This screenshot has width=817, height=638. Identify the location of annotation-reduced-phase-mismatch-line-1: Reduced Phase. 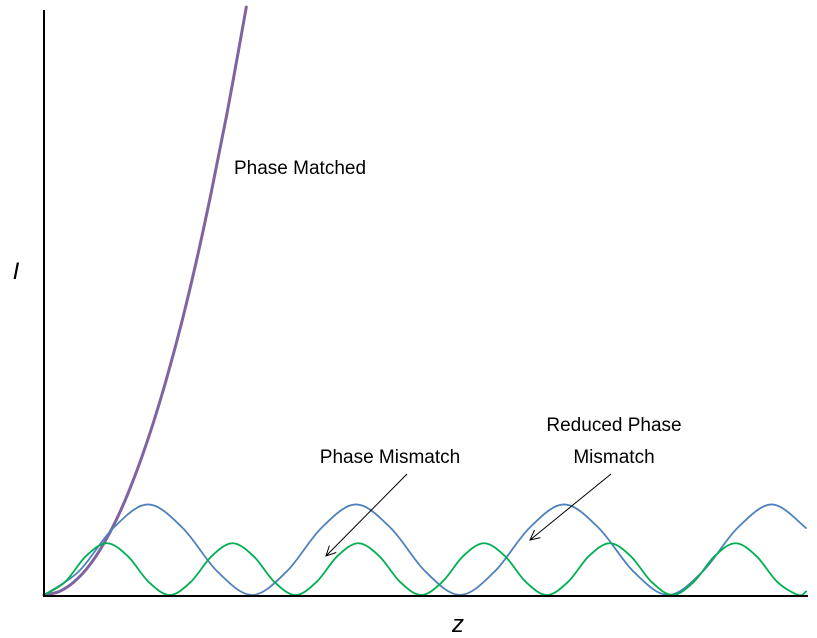
(613, 425).